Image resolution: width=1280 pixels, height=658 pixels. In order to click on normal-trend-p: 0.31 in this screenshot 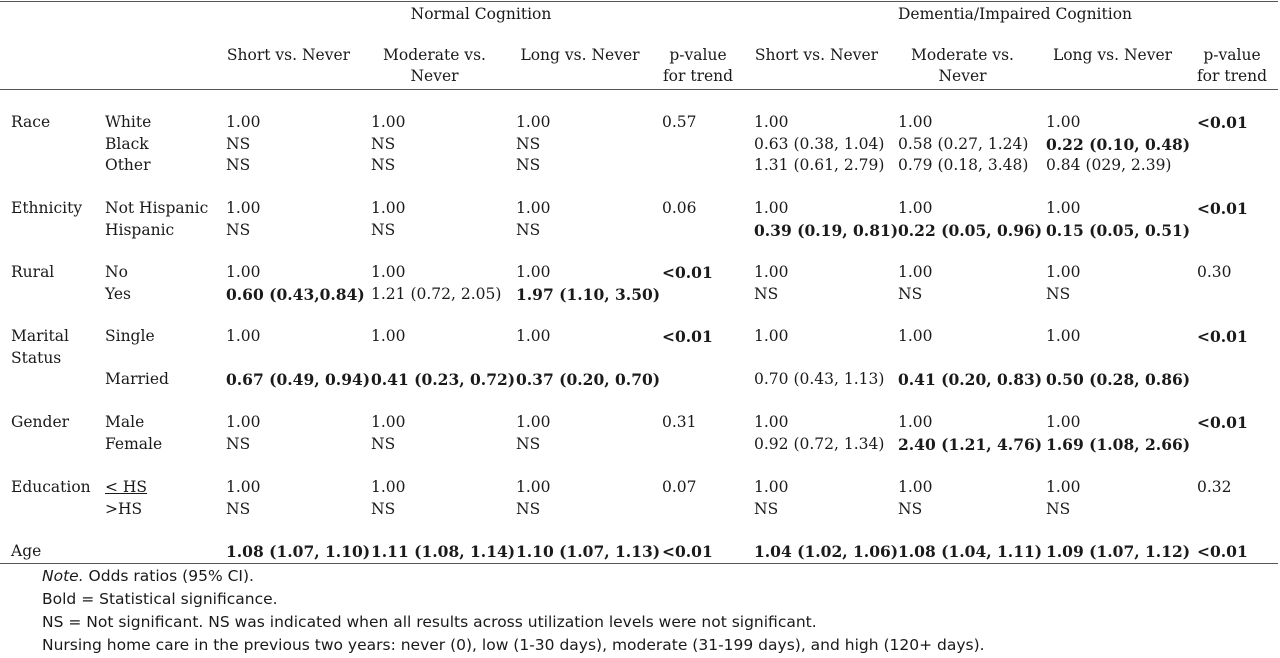, I will do `click(679, 422)`.